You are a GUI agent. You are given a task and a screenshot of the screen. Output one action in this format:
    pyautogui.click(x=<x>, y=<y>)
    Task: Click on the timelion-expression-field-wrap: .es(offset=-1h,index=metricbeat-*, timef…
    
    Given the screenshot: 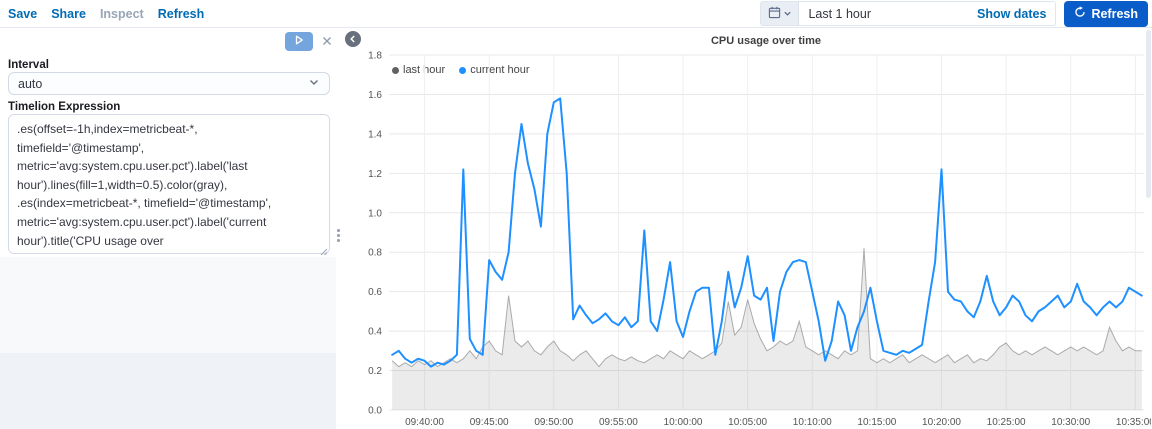 What is the action you would take?
    pyautogui.click(x=169, y=185)
    